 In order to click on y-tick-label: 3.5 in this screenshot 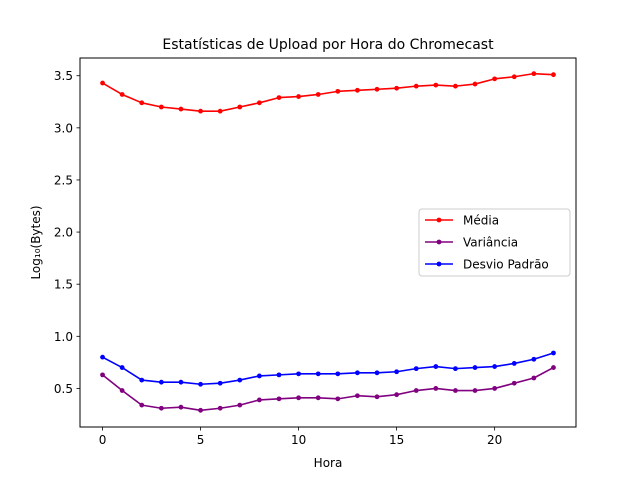, I will do `click(63, 76)`.